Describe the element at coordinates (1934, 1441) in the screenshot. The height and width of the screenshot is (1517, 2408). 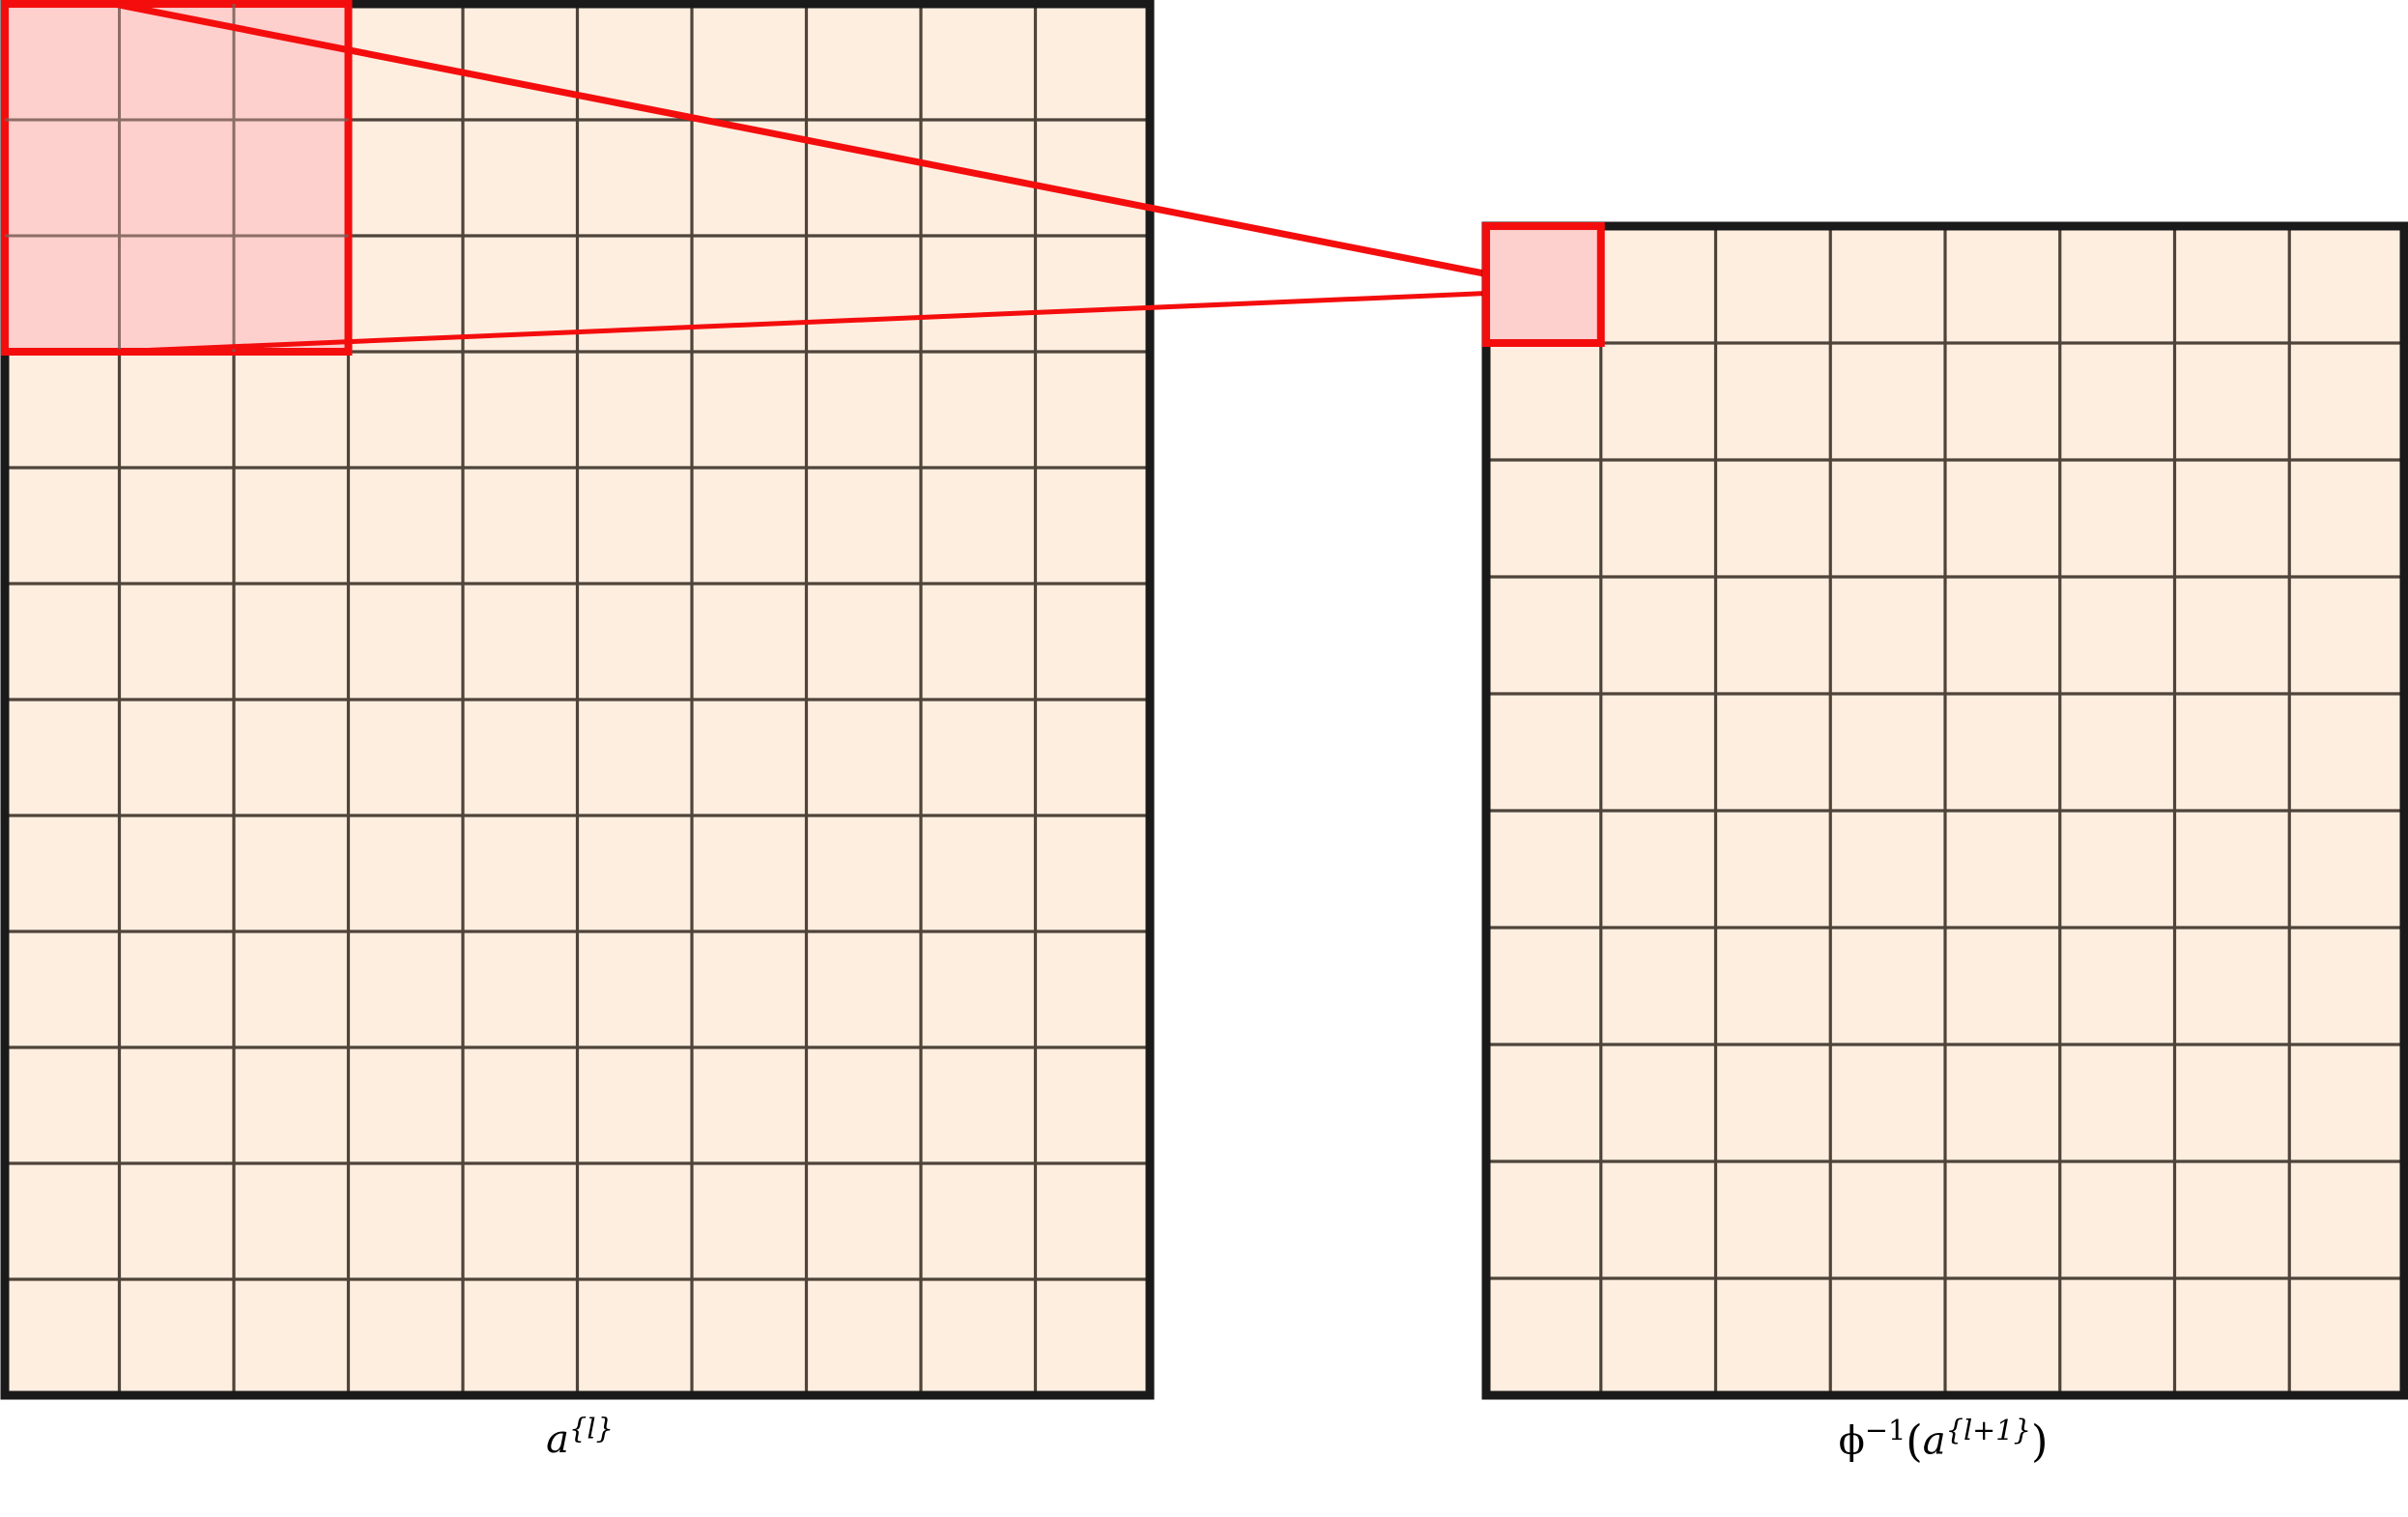
I see `right-label-argument-base: a` at that location.